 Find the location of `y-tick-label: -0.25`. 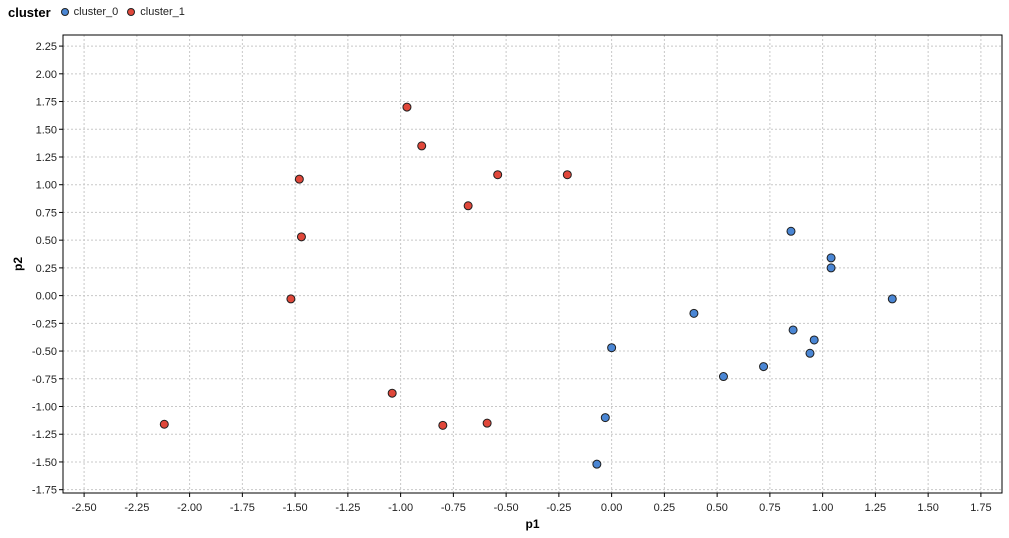

y-tick-label: -0.25 is located at coordinates (44, 324).